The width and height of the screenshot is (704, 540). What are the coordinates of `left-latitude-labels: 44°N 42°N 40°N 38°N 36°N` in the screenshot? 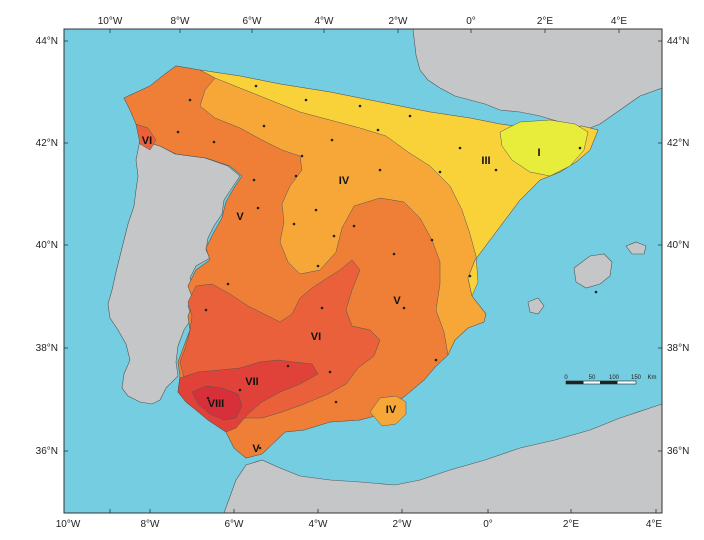 It's located at (47, 246).